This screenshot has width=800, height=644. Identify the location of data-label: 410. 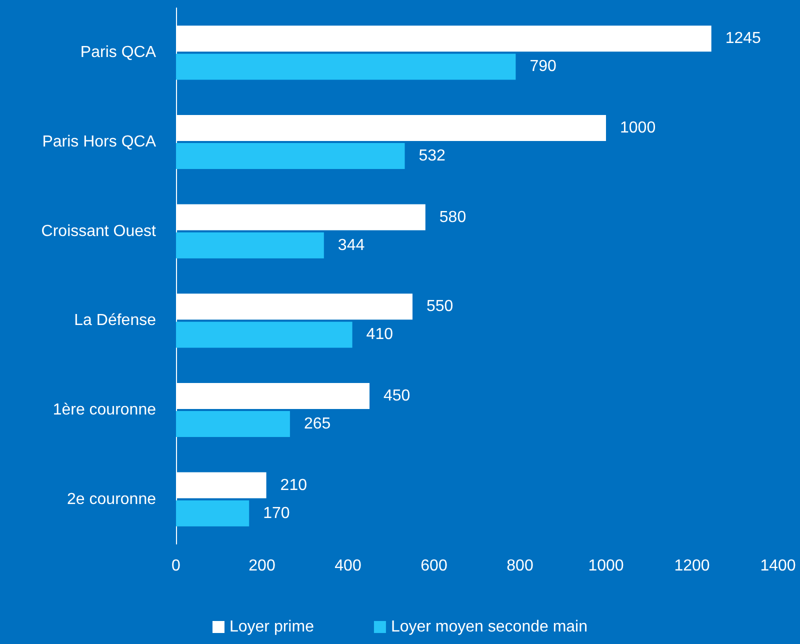
(380, 335).